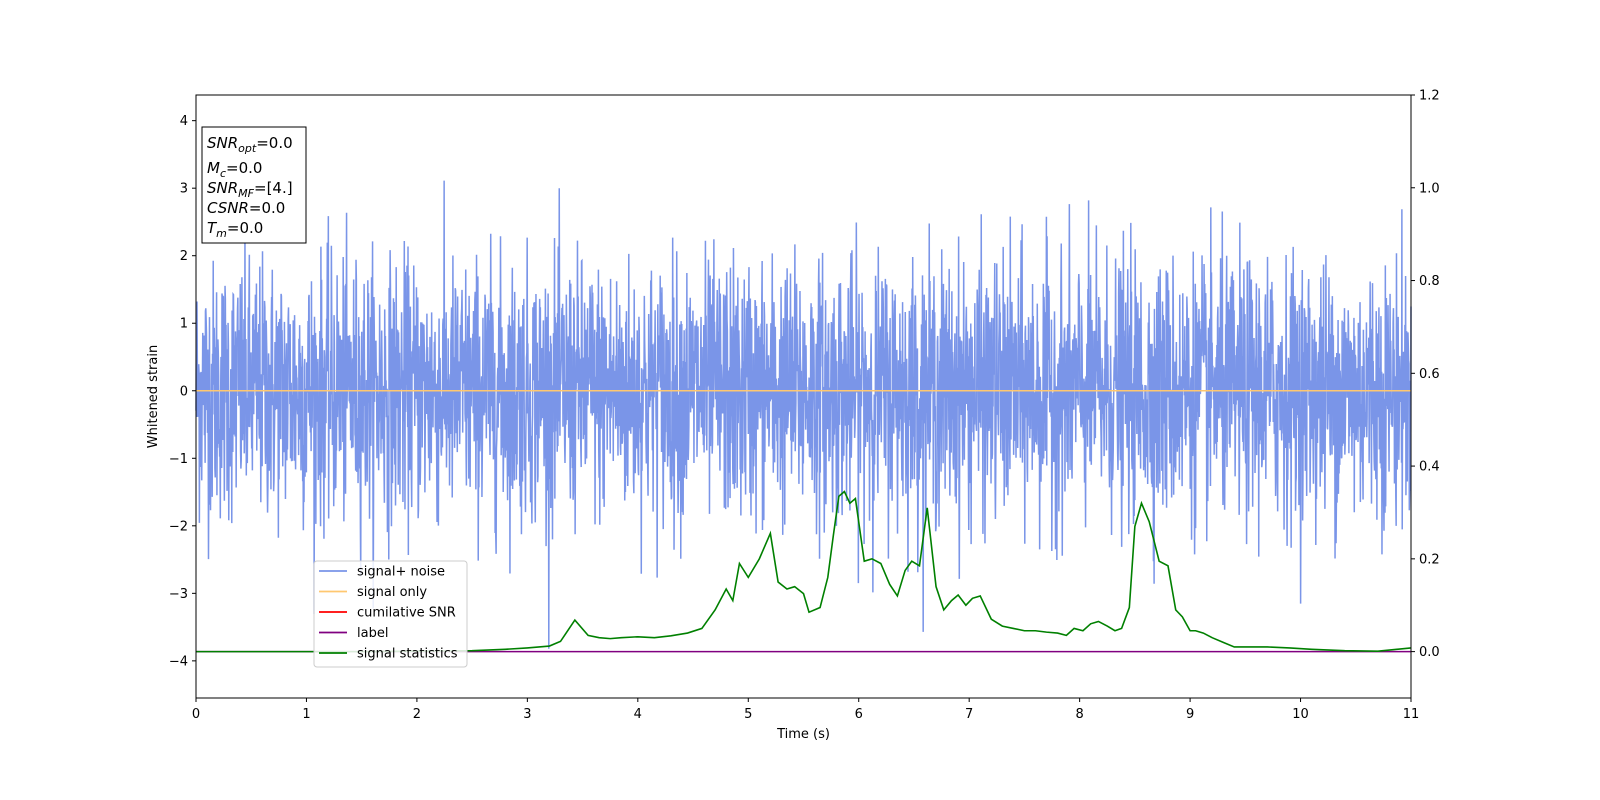  What do you see at coordinates (1411, 714) in the screenshot?
I see `x-tick-label: 11` at bounding box center [1411, 714].